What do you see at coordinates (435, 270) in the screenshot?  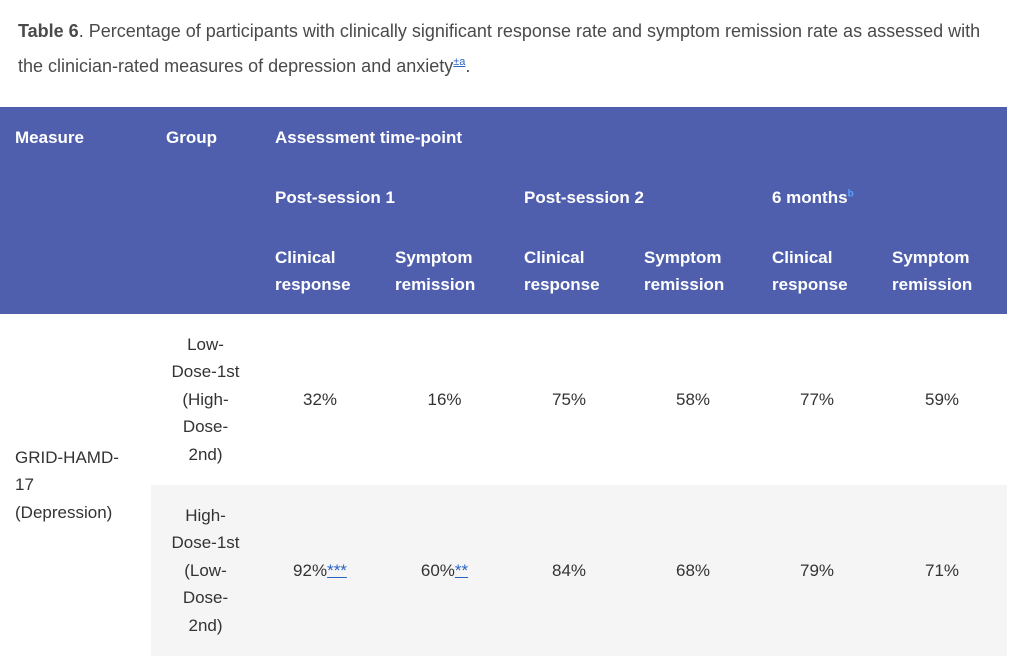 I see `header-symptom-remission-ps1: Symptom remission` at bounding box center [435, 270].